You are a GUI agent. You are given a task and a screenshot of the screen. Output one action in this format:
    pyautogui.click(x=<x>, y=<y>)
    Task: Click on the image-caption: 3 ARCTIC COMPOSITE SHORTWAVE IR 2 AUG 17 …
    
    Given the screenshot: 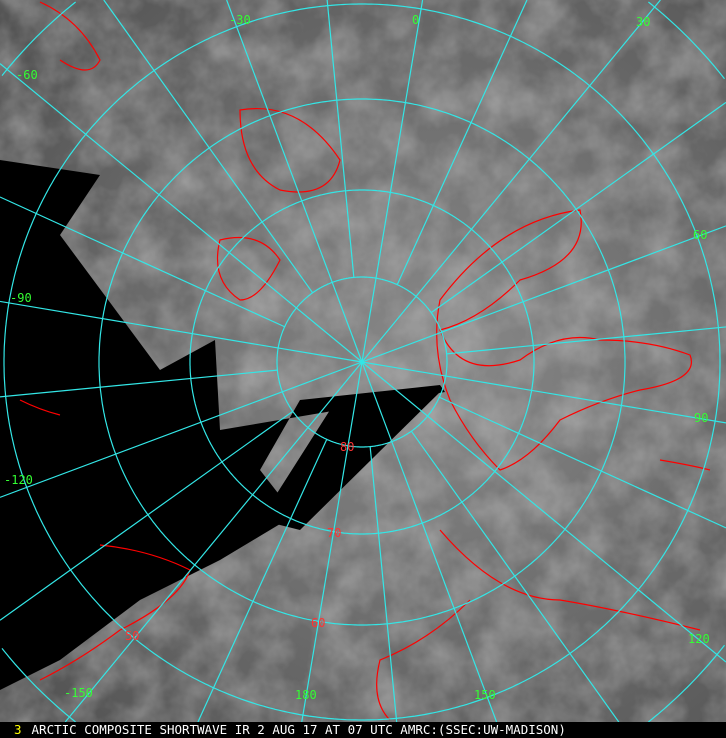 What is the action you would take?
    pyautogui.click(x=363, y=730)
    